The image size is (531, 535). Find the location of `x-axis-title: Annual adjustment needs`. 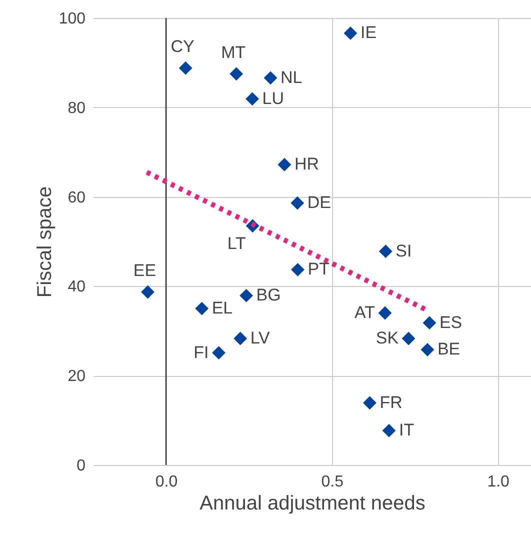

x-axis-title: Annual adjustment needs is located at coordinates (313, 503).